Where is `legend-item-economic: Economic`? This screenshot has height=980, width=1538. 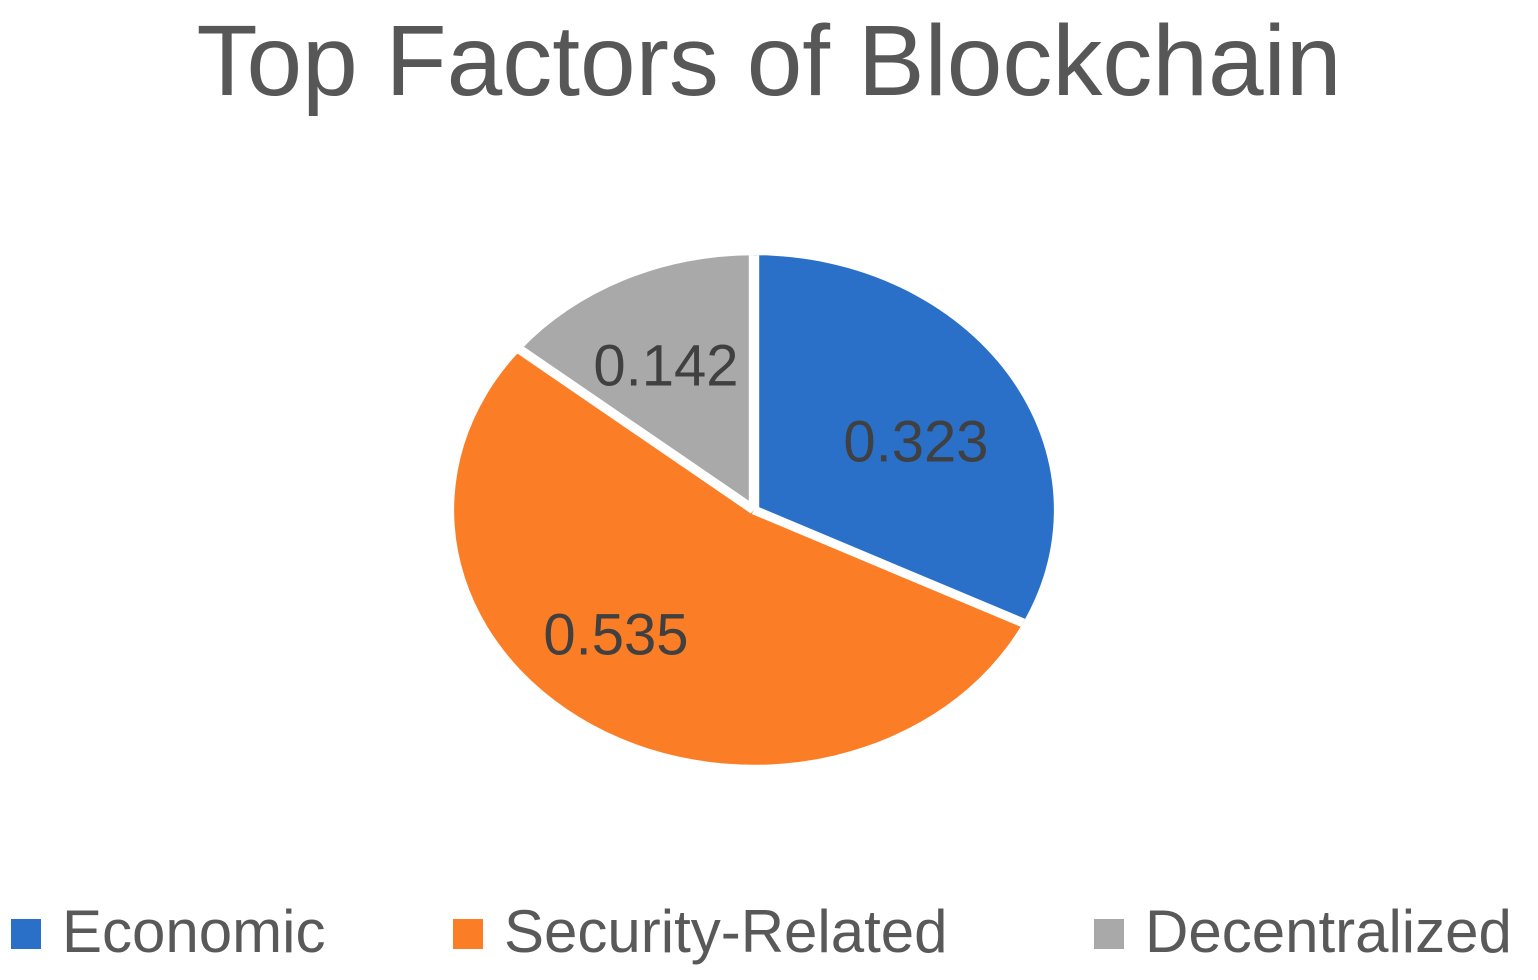
legend-item-economic: Economic is located at coordinates (168, 934).